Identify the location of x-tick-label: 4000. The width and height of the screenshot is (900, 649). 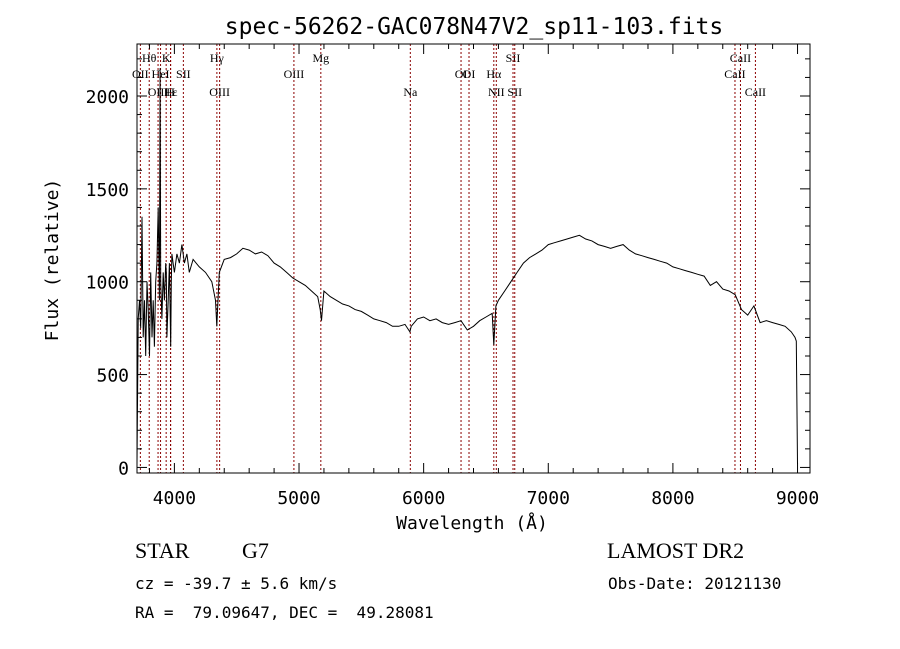
(174, 498).